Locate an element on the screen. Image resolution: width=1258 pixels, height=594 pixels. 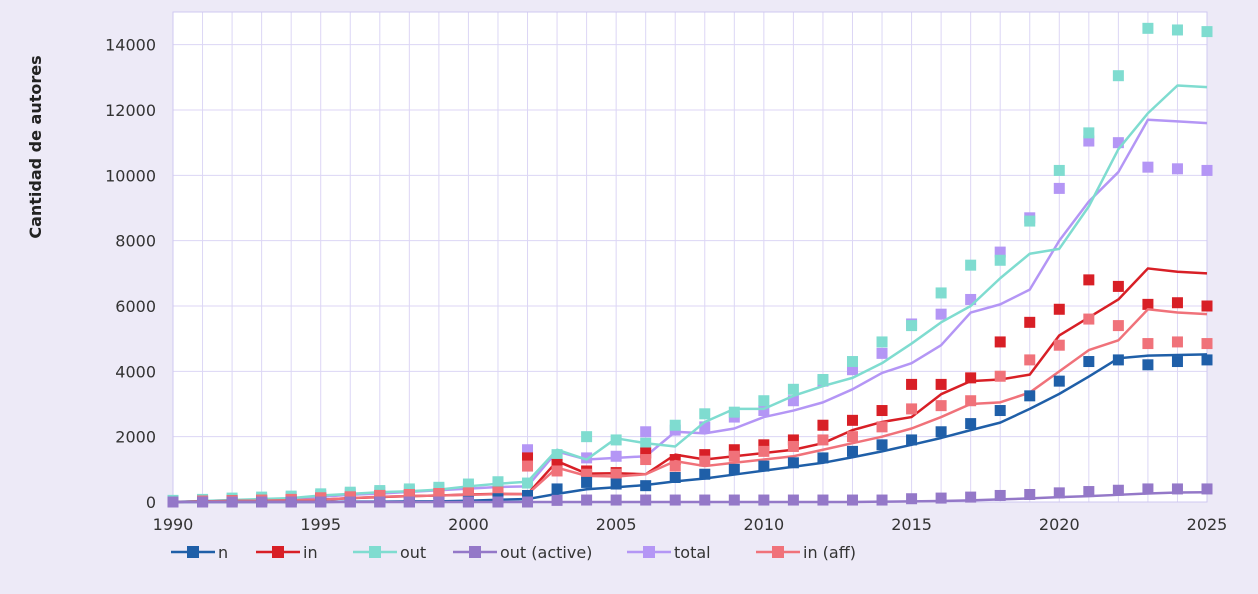
x-tick-label: 1990 is located at coordinates (173, 524).